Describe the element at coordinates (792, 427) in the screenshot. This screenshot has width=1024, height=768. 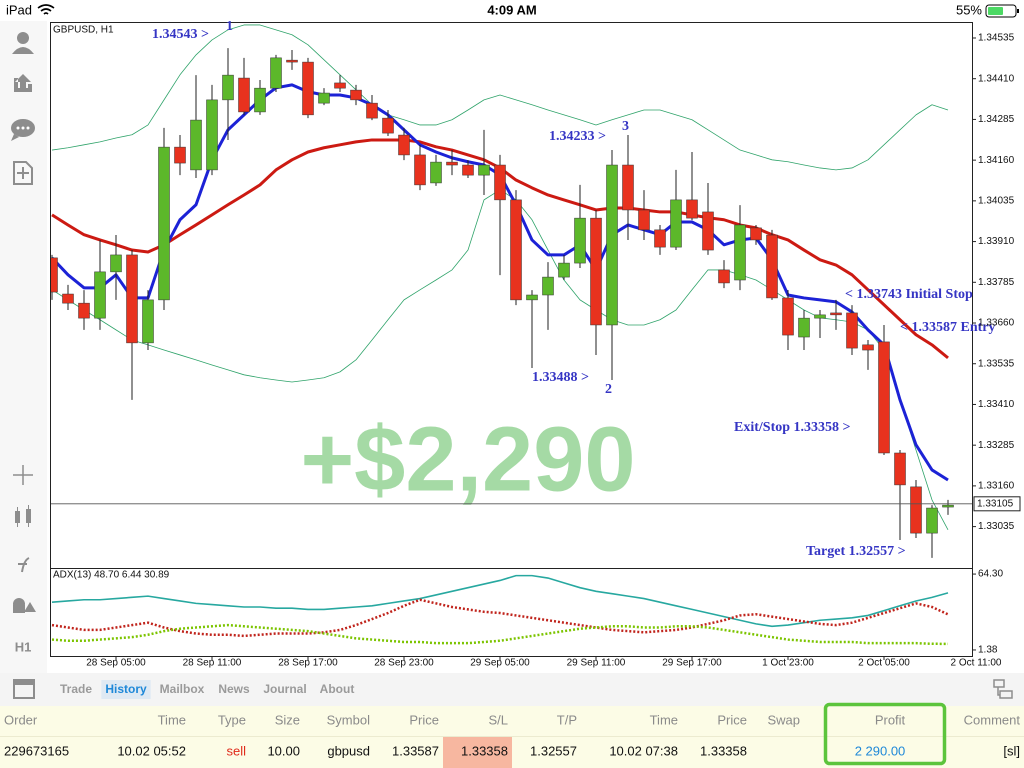
I see `annotation: Exit/Stop 1.33358 >` at that location.